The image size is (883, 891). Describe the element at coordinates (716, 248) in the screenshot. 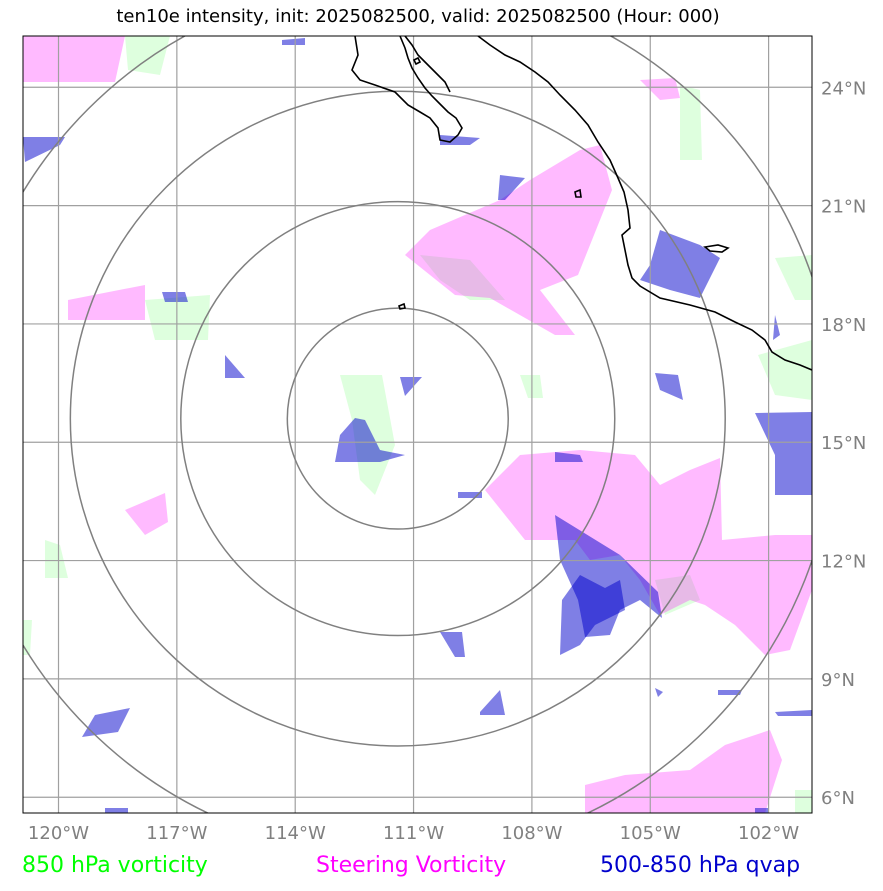

I see `coast-point` at that location.